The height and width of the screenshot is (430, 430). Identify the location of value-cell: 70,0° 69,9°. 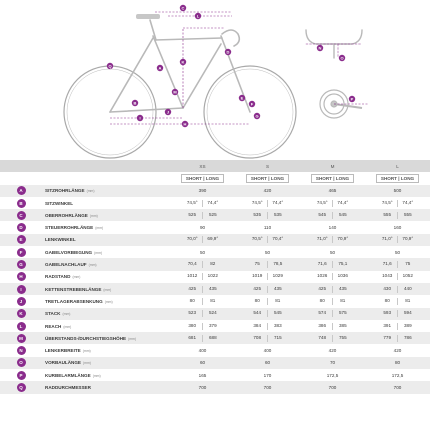
(202, 240).